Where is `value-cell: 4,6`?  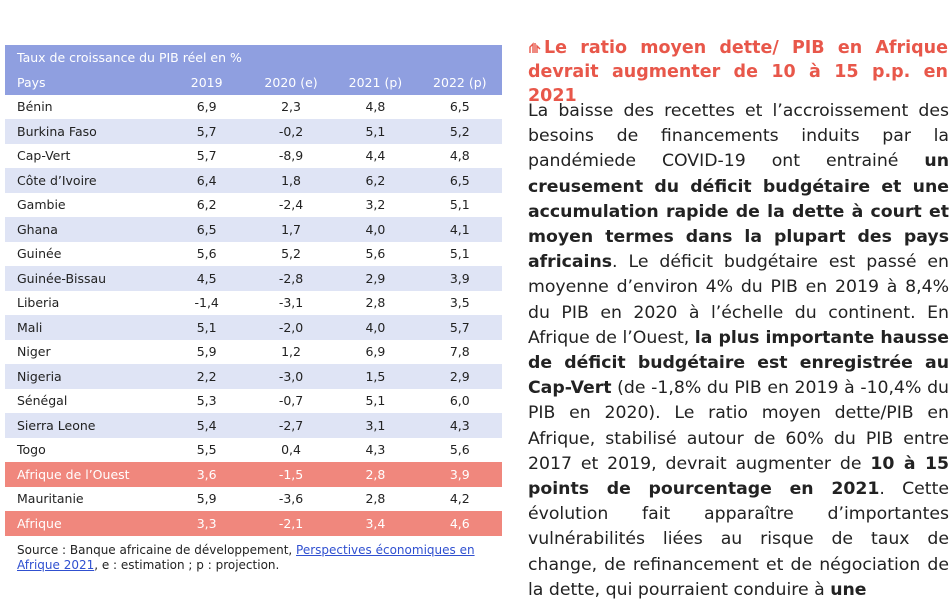 value-cell: 4,6 is located at coordinates (459, 523).